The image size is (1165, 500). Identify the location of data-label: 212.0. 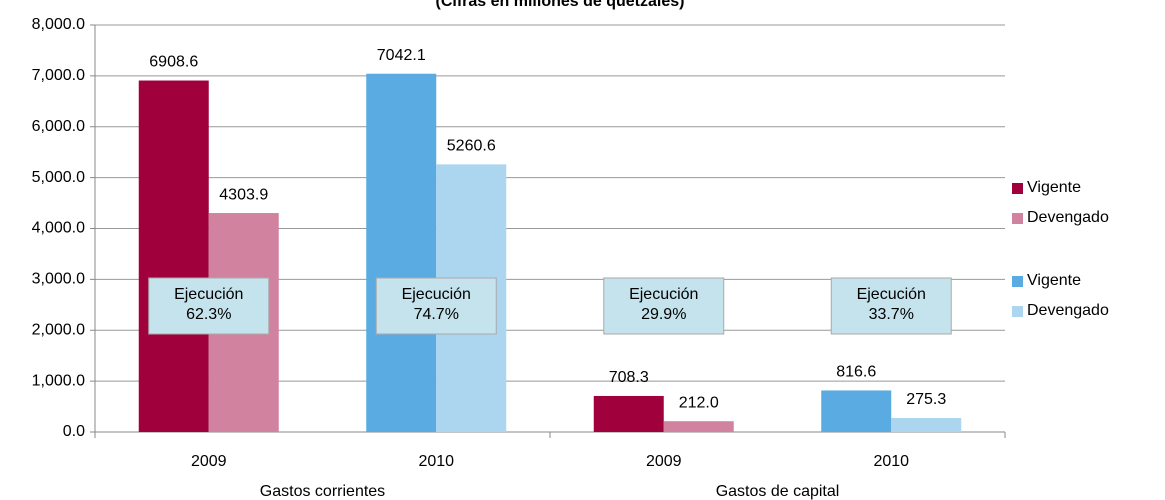
(699, 402).